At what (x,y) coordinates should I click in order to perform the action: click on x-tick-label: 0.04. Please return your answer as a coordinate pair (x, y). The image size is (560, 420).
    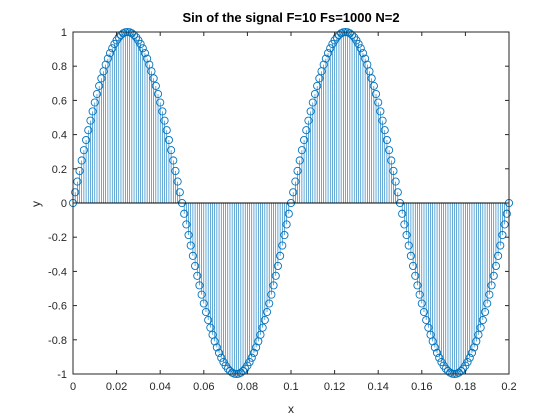
    Looking at the image, I should click on (159, 387).